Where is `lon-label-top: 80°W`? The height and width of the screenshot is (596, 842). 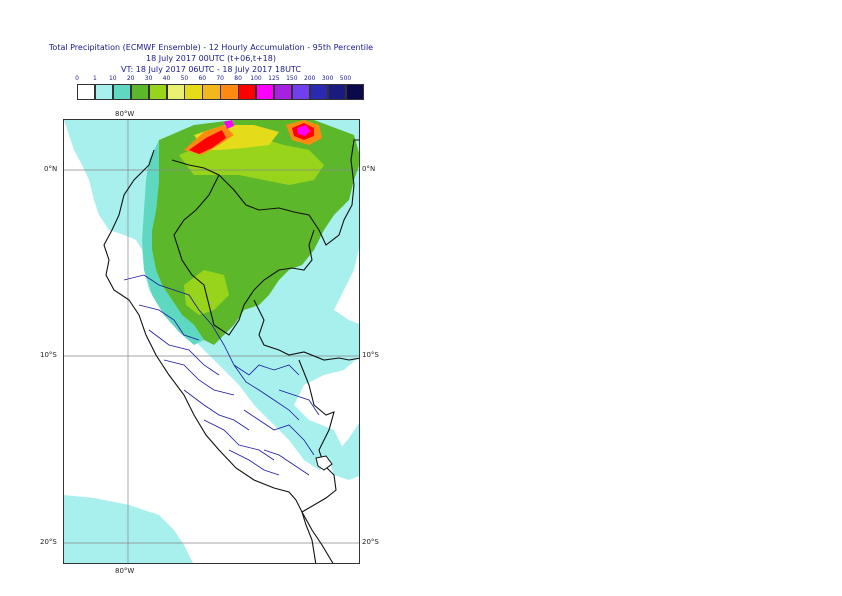
lon-label-top: 80°W is located at coordinates (125, 114).